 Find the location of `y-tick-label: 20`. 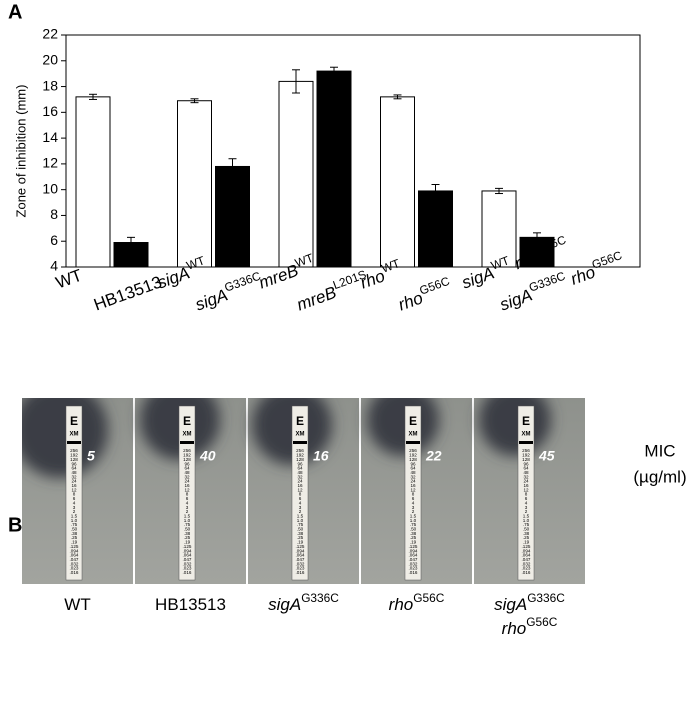

y-tick-label: 20 is located at coordinates (50, 59).